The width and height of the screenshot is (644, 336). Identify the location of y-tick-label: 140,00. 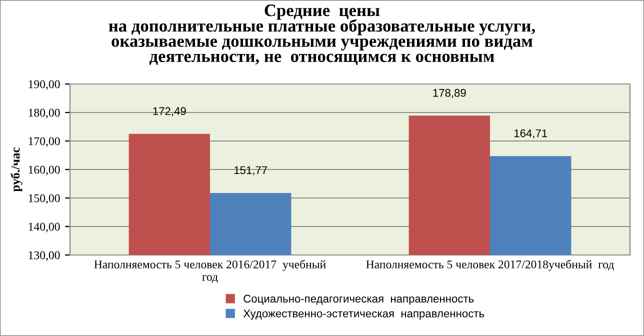
(44, 227).